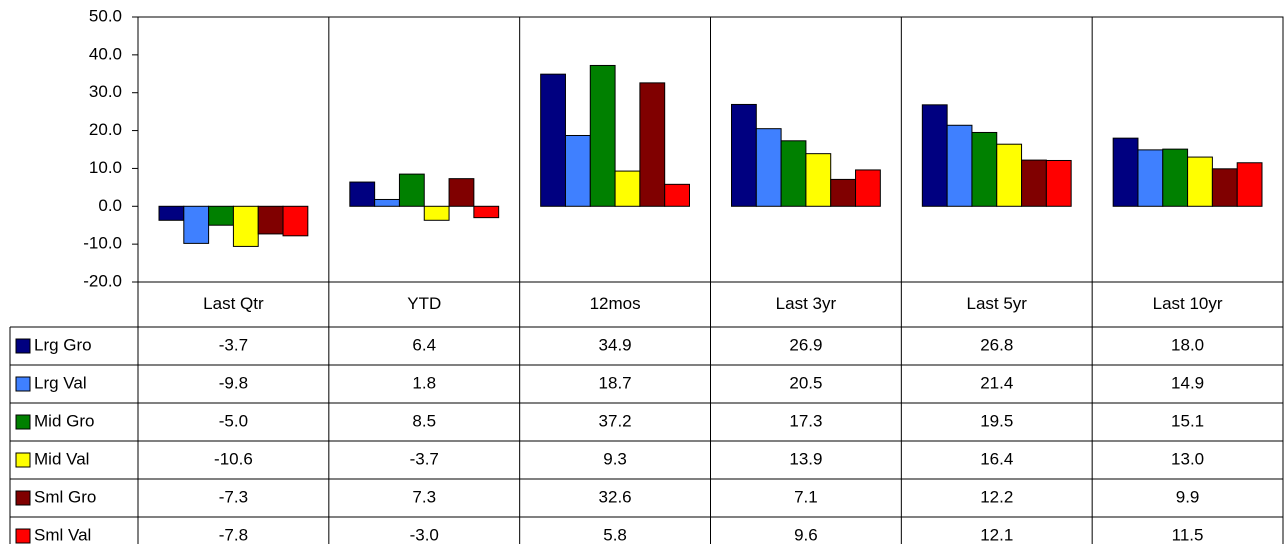 The height and width of the screenshot is (544, 1285). I want to click on table-cell: 7.1, so click(806, 496).